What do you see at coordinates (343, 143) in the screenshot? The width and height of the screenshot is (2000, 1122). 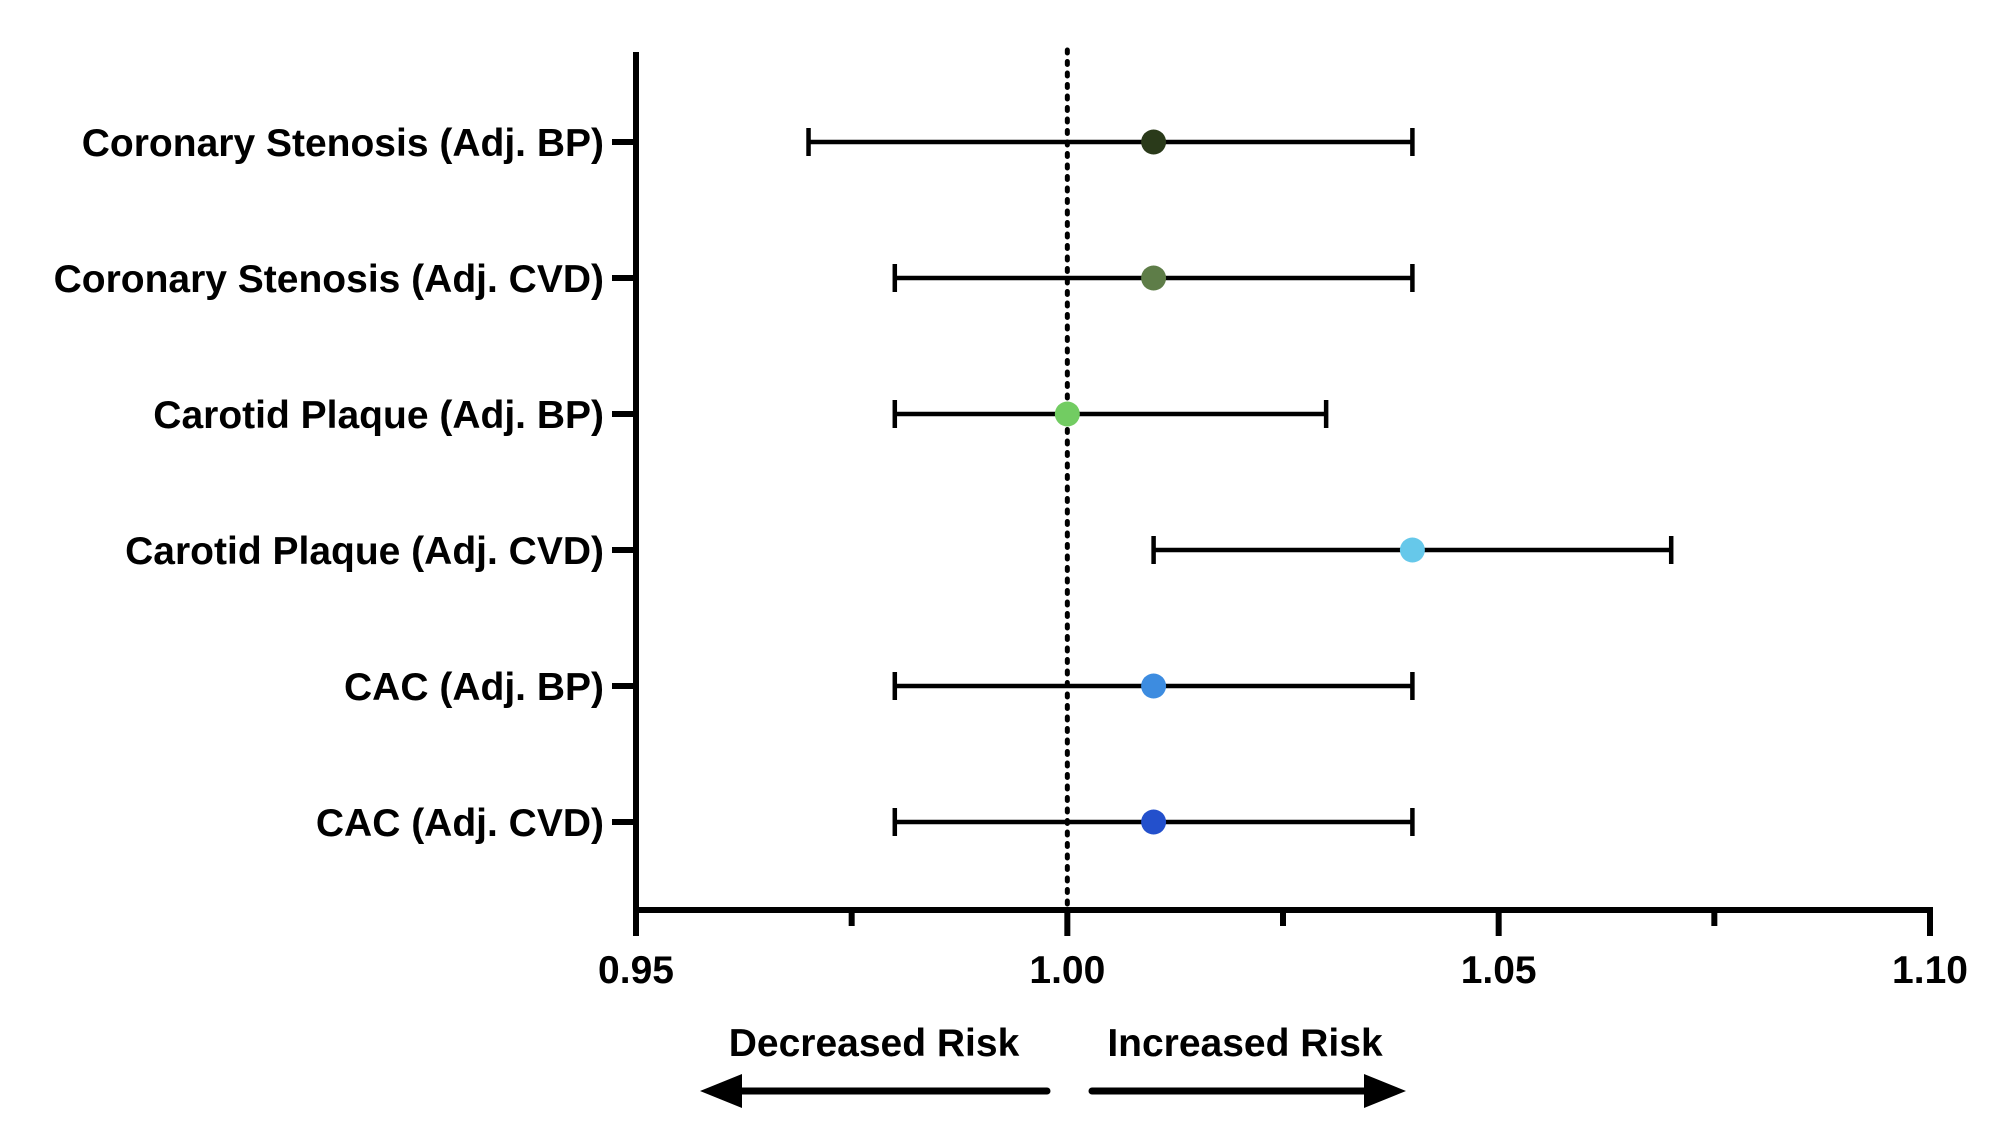 I see `row-label: Coronary Stenosis (Adj. BP)` at bounding box center [343, 143].